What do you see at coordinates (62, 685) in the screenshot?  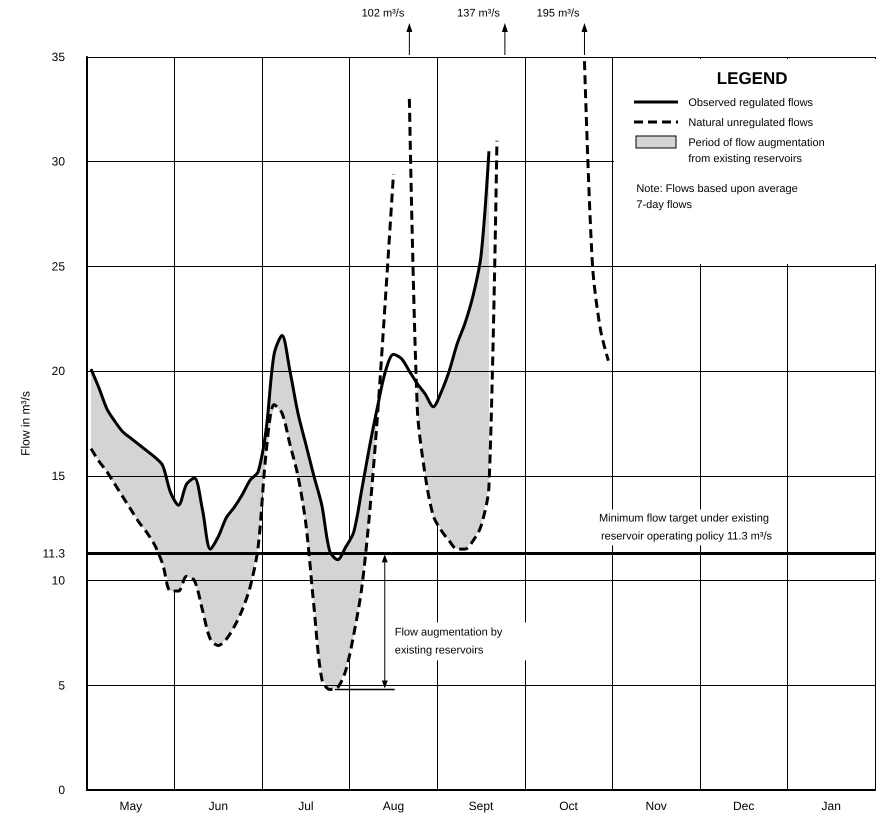 I see `y-tick-label: 5` at bounding box center [62, 685].